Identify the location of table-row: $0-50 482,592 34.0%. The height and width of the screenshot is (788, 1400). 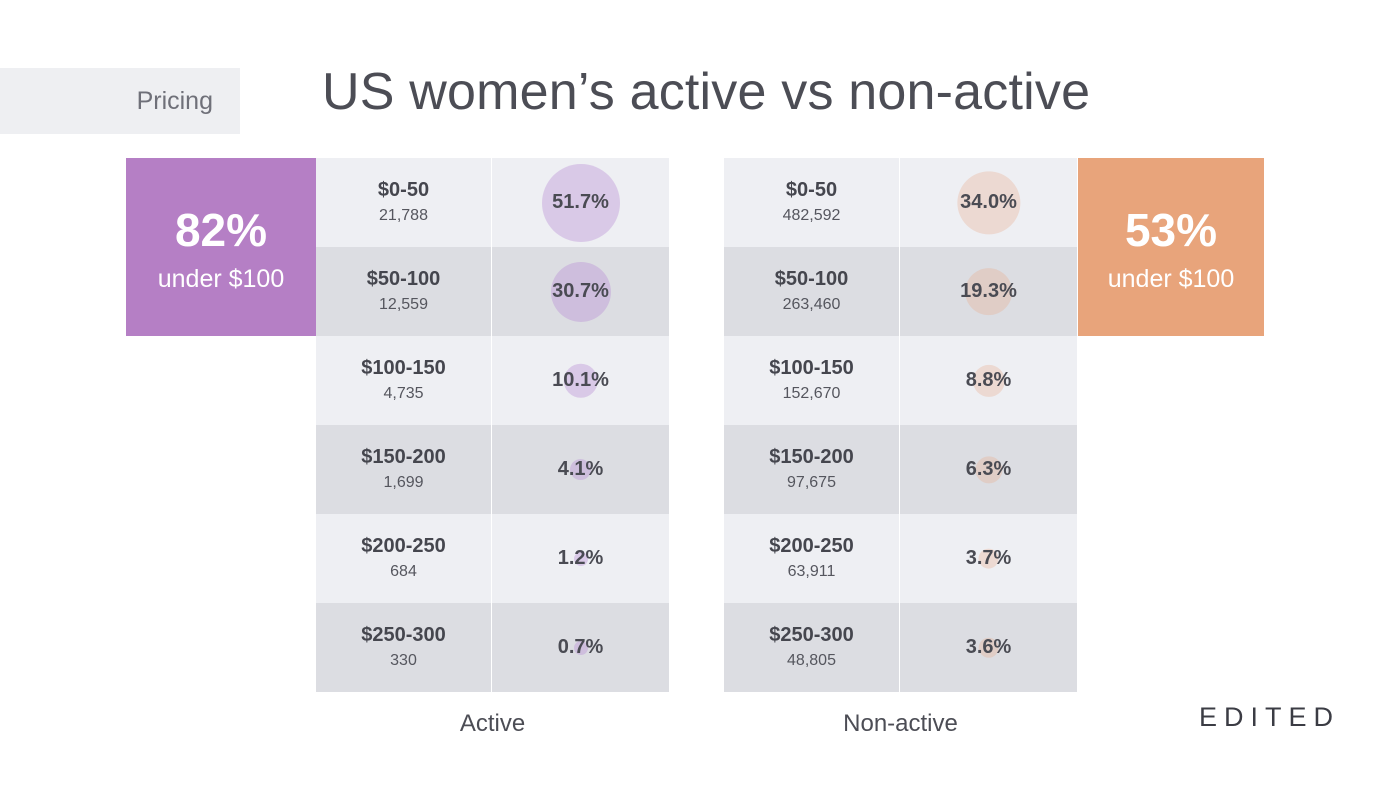
(900, 202).